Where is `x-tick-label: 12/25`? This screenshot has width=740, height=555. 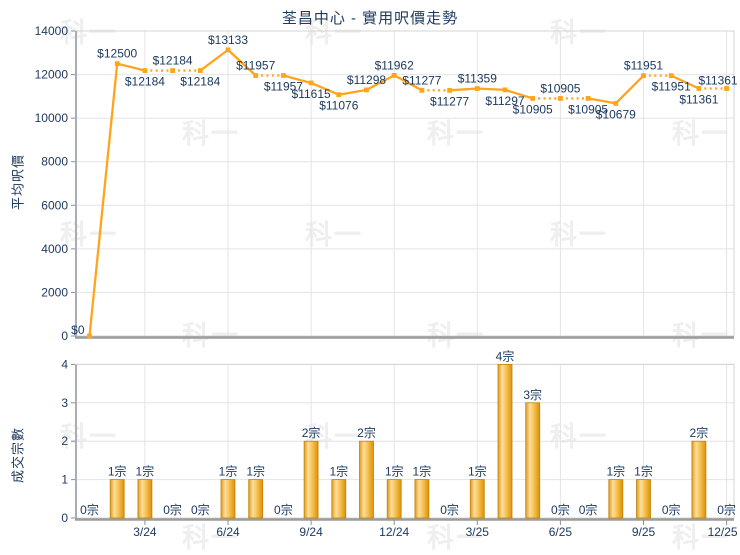
x-tick-label: 12/25 is located at coordinates (723, 532).